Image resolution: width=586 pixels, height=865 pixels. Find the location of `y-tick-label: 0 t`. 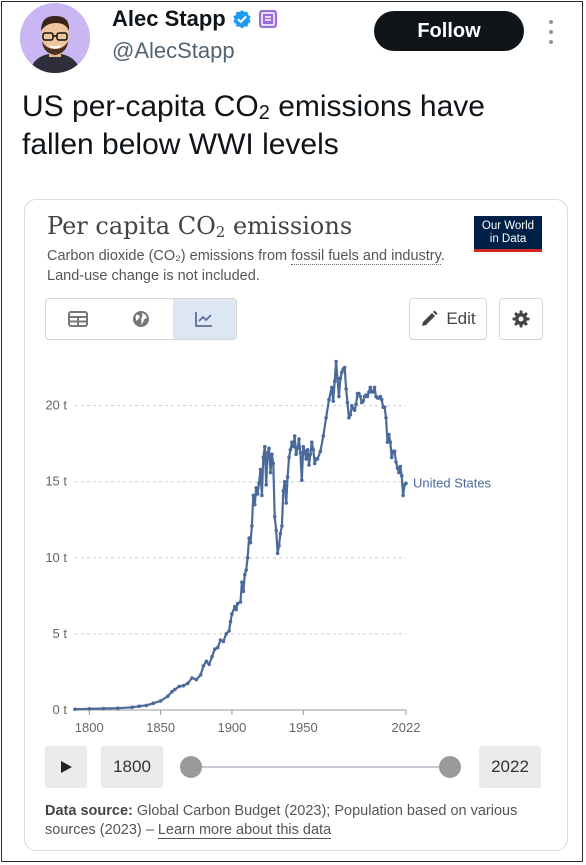

y-tick-label: 0 t is located at coordinates (60, 709).